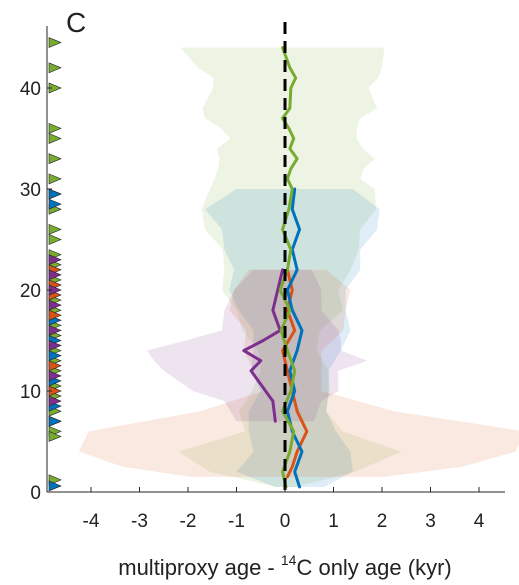 The image size is (519, 585). Describe the element at coordinates (188, 521) in the screenshot. I see `x-tick-label: -2` at that location.